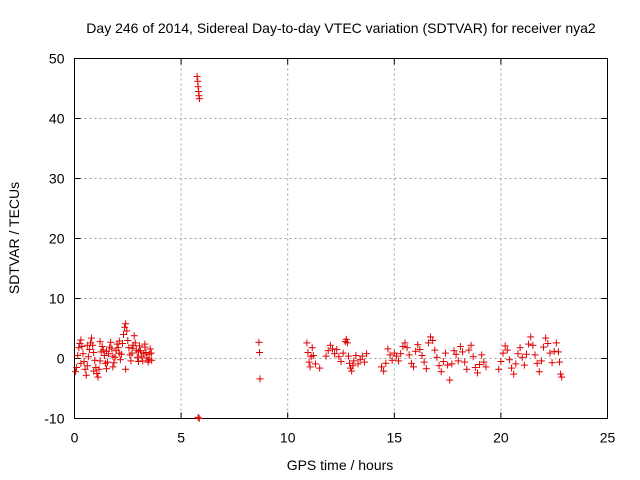  What do you see at coordinates (181, 438) in the screenshot?
I see `x-tick-label: 5` at bounding box center [181, 438].